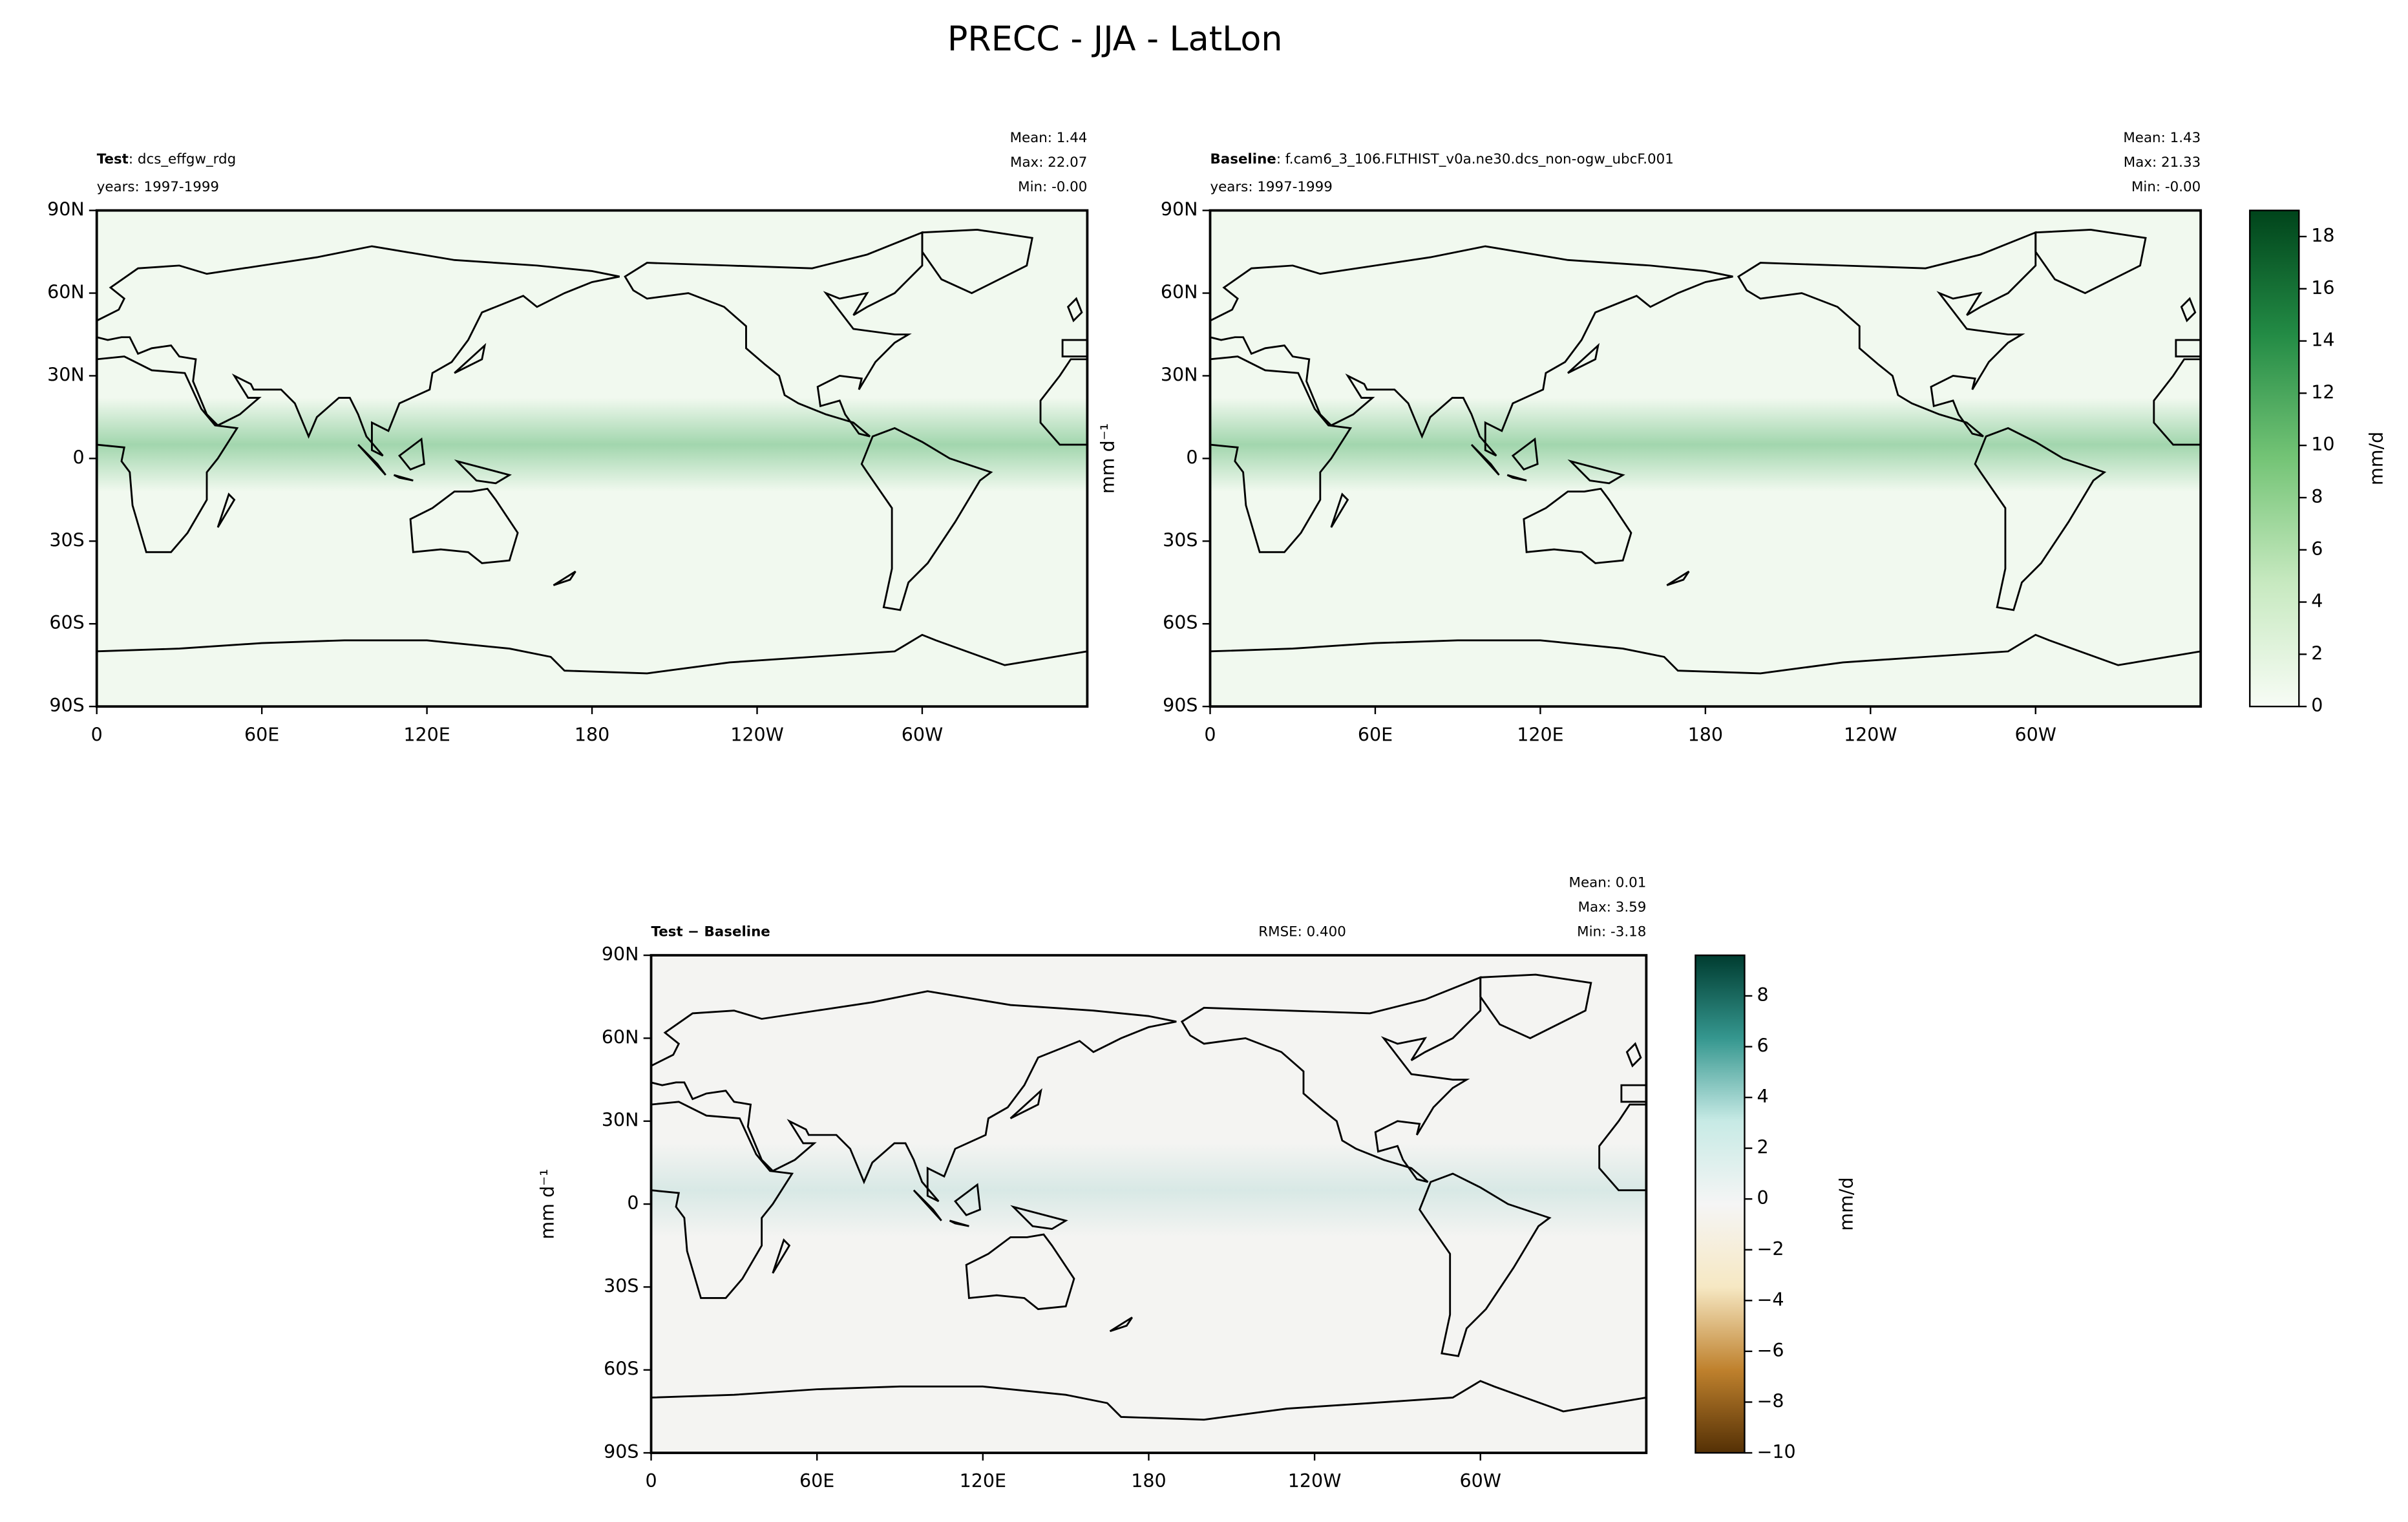 This screenshot has height=1522, width=2408. I want to click on panel-label-bold: Baseline, so click(1243, 159).